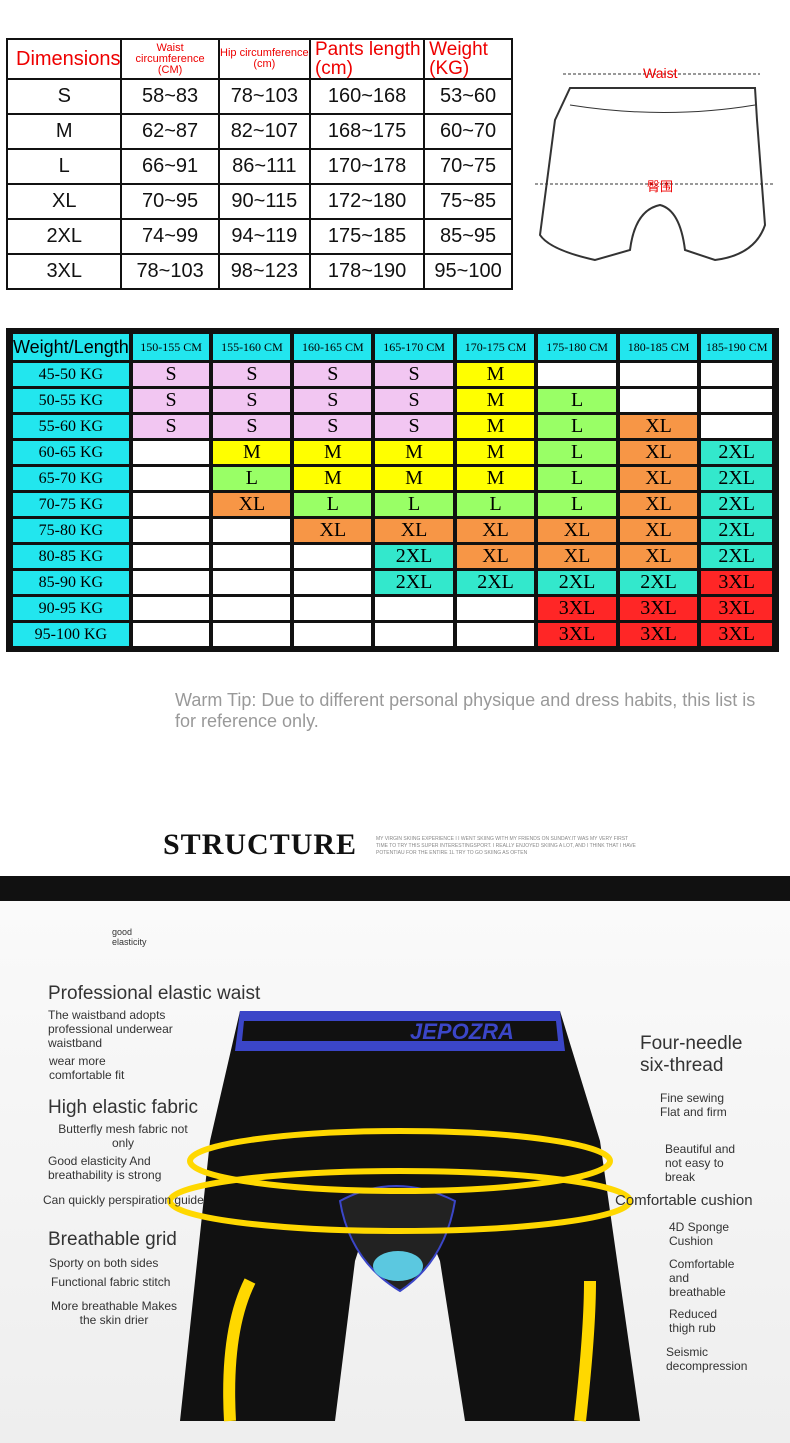  I want to click on table-cell: 175~185, so click(367, 236).